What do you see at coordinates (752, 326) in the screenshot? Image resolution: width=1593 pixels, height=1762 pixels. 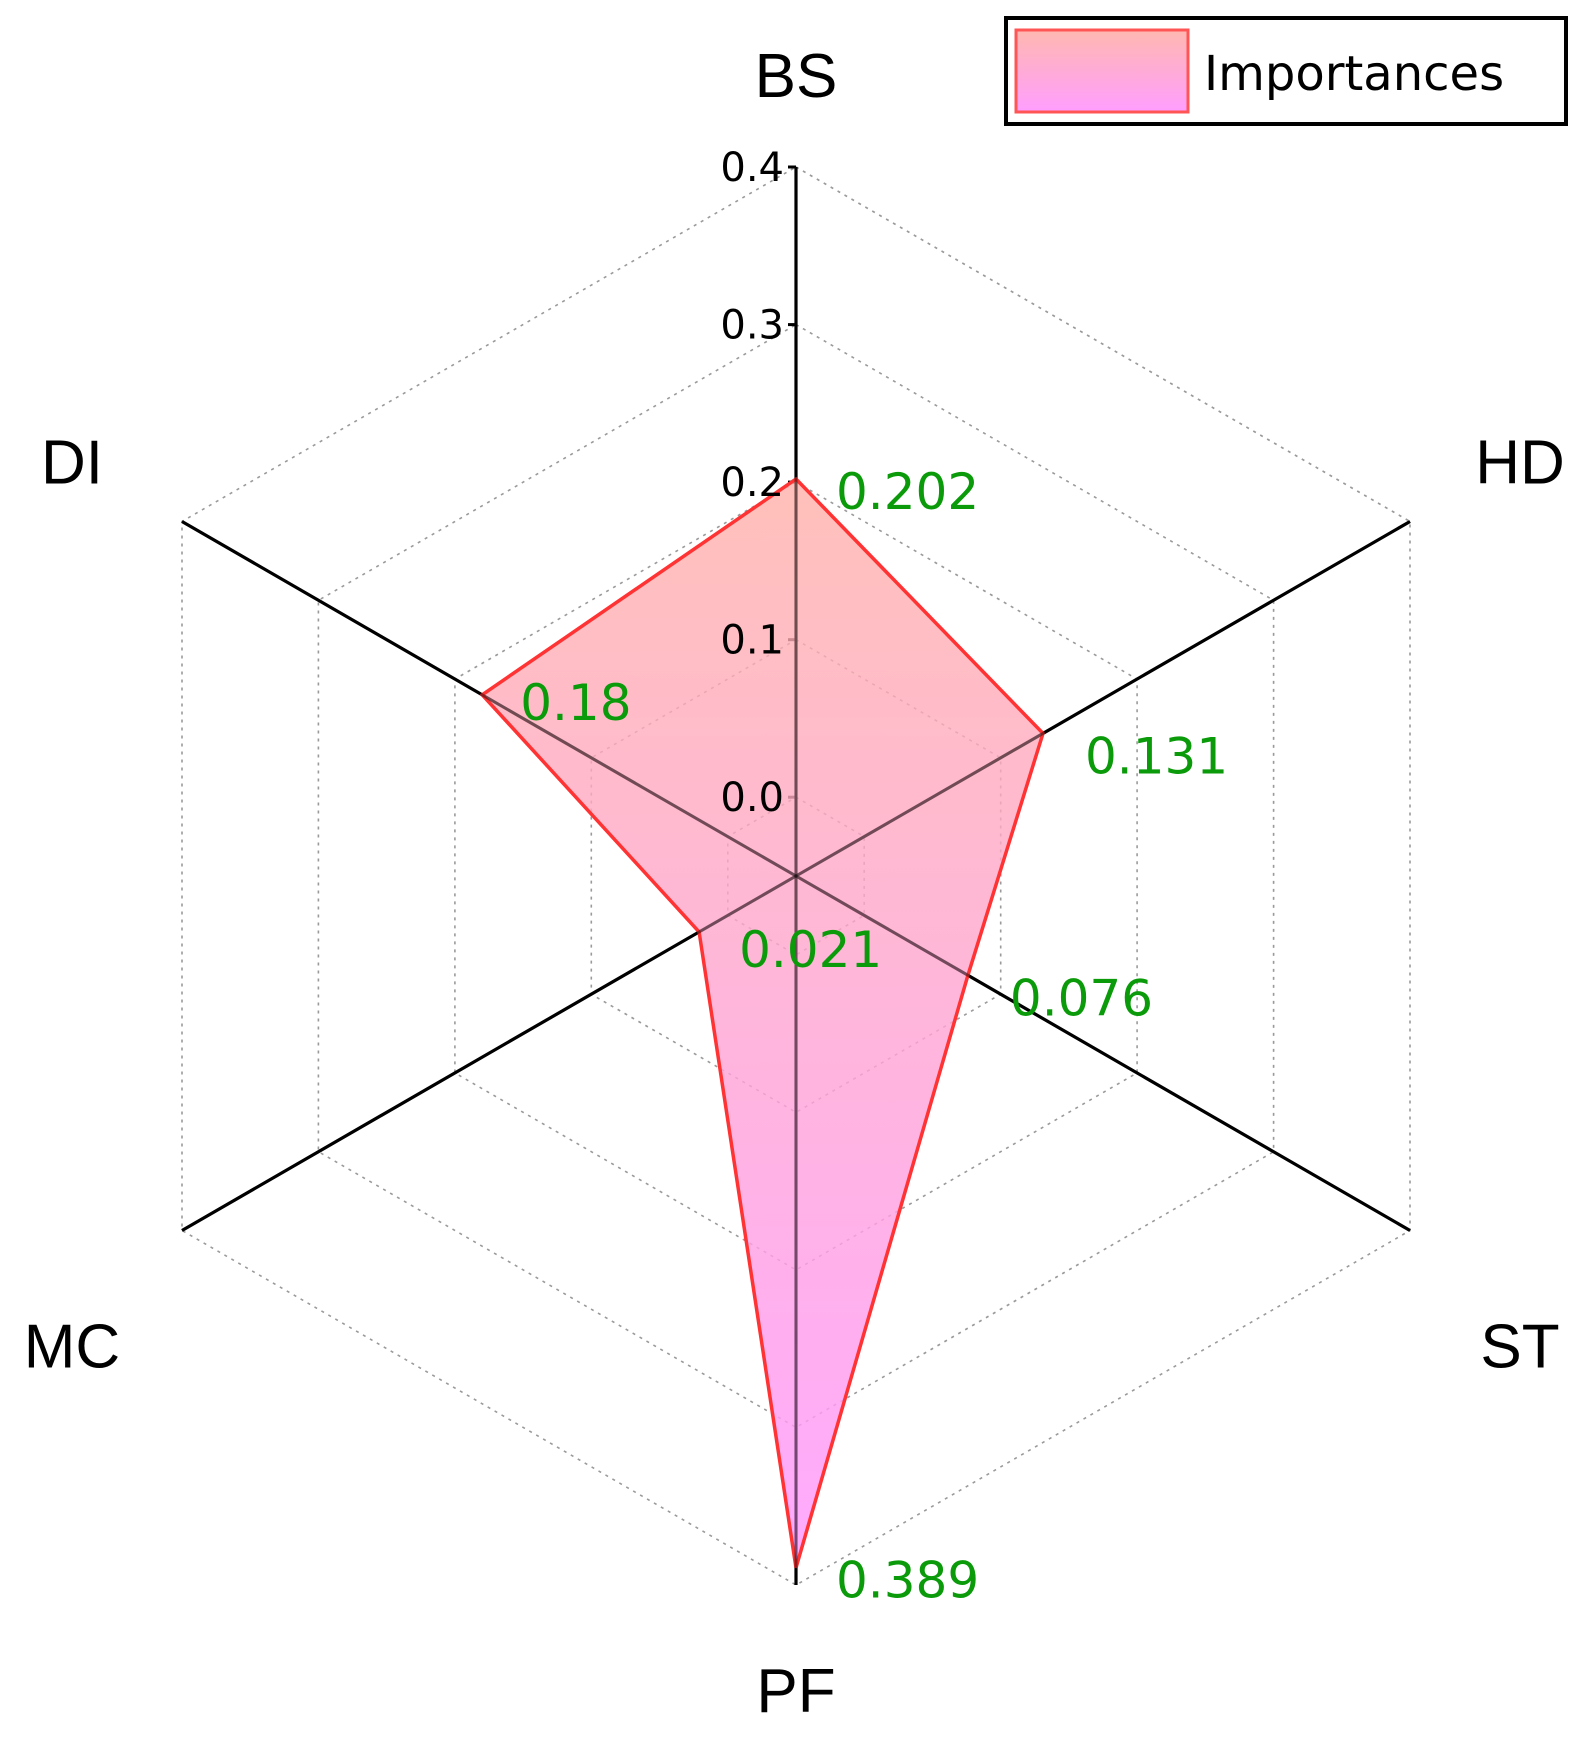 I see `radial-tick-label: 0.3` at bounding box center [752, 326].